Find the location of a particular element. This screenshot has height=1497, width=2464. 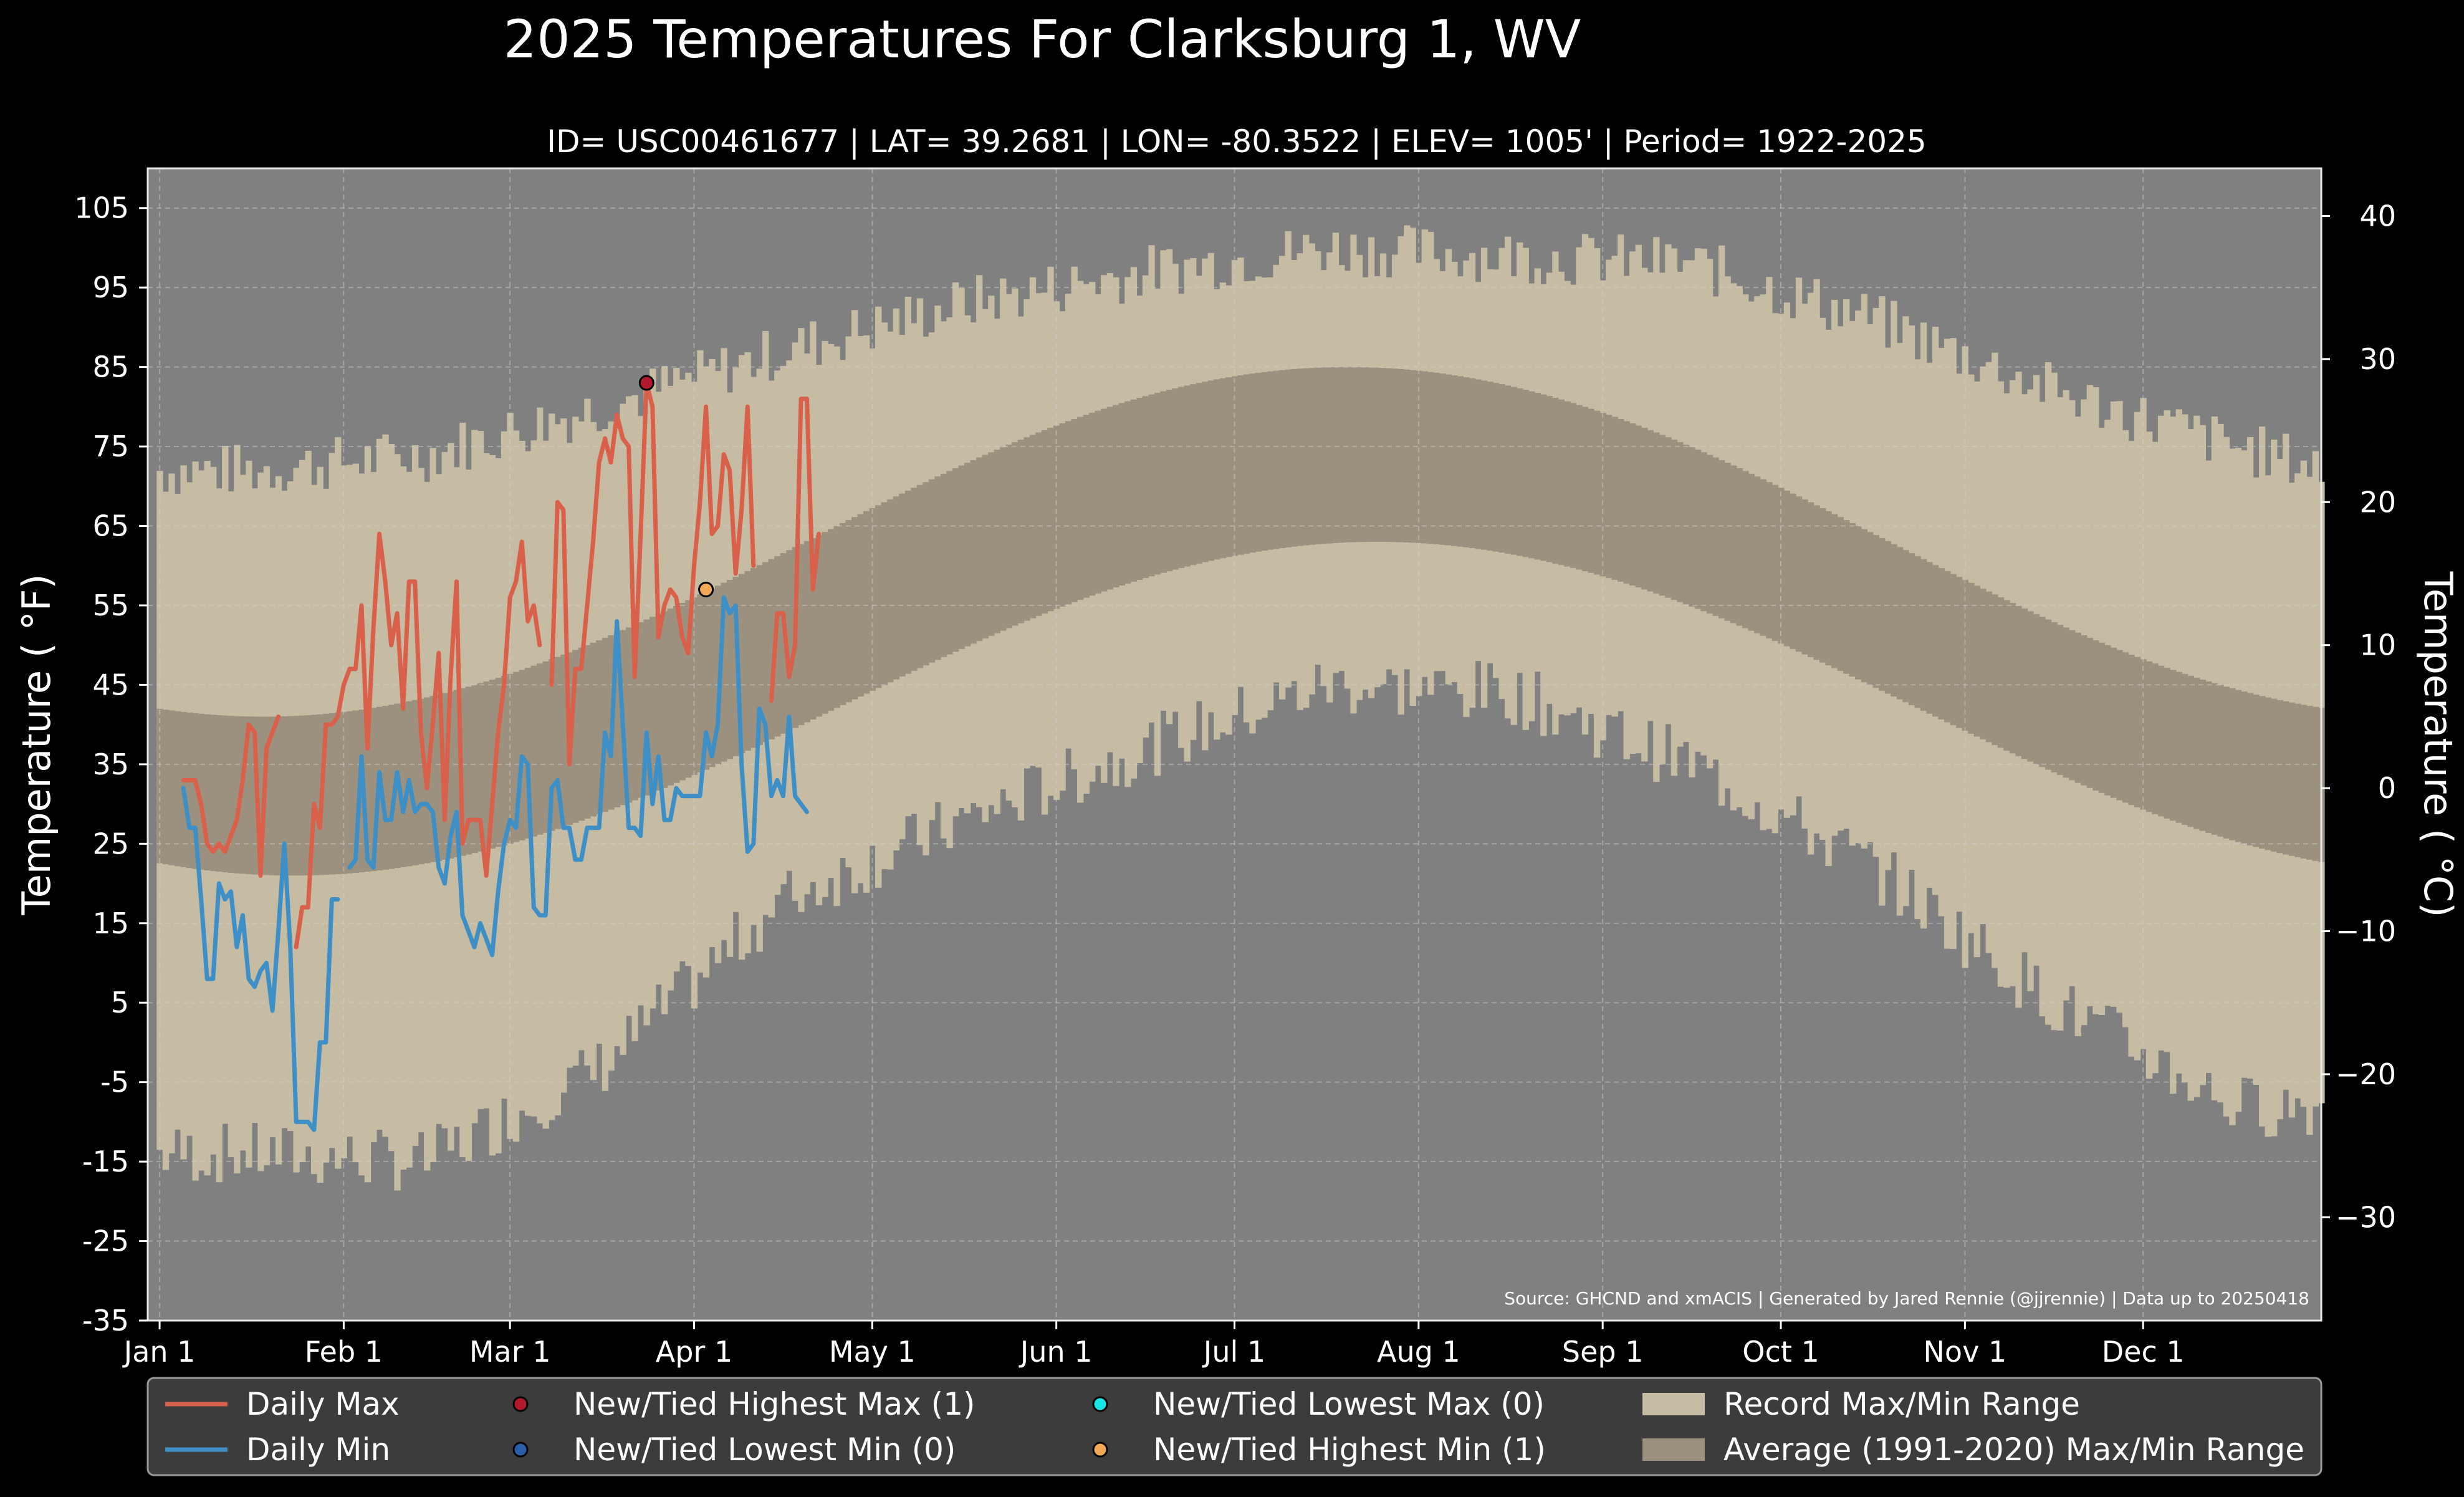

legend-label: New/Tied Highest Min (1) is located at coordinates (1349, 1450).